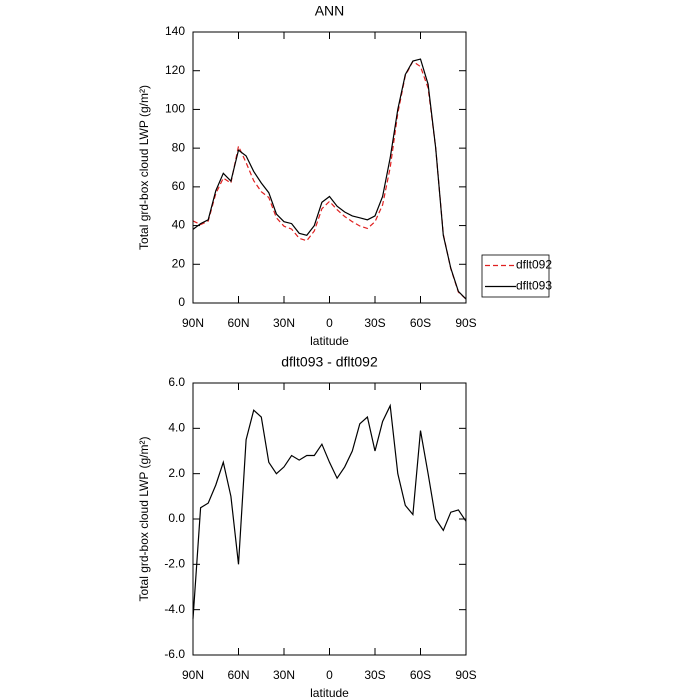 The image size is (700, 700). What do you see at coordinates (179, 225) in the screenshot?
I see `y-tick-label: 40` at bounding box center [179, 225].